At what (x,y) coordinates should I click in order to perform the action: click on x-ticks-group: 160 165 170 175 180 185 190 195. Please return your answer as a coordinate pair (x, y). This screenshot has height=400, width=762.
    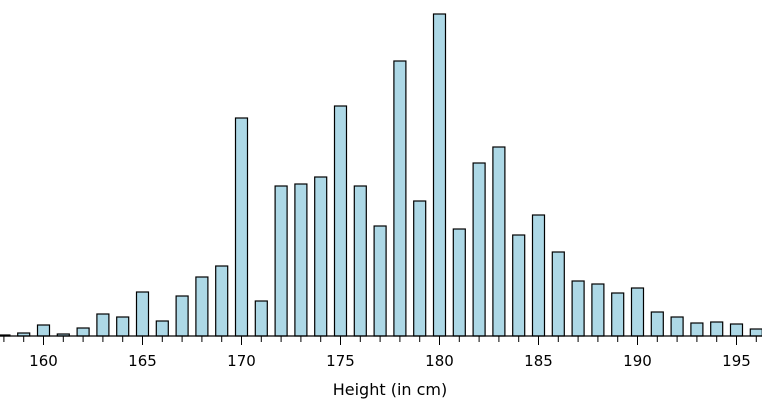
    Looking at the image, I should click on (380, 353).